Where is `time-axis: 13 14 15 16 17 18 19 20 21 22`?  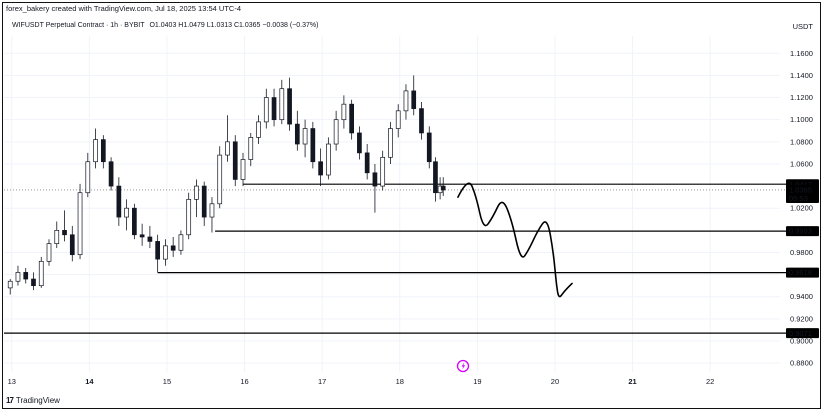 time-axis: 13 14 15 16 17 18 19 20 21 22 is located at coordinates (361, 381).